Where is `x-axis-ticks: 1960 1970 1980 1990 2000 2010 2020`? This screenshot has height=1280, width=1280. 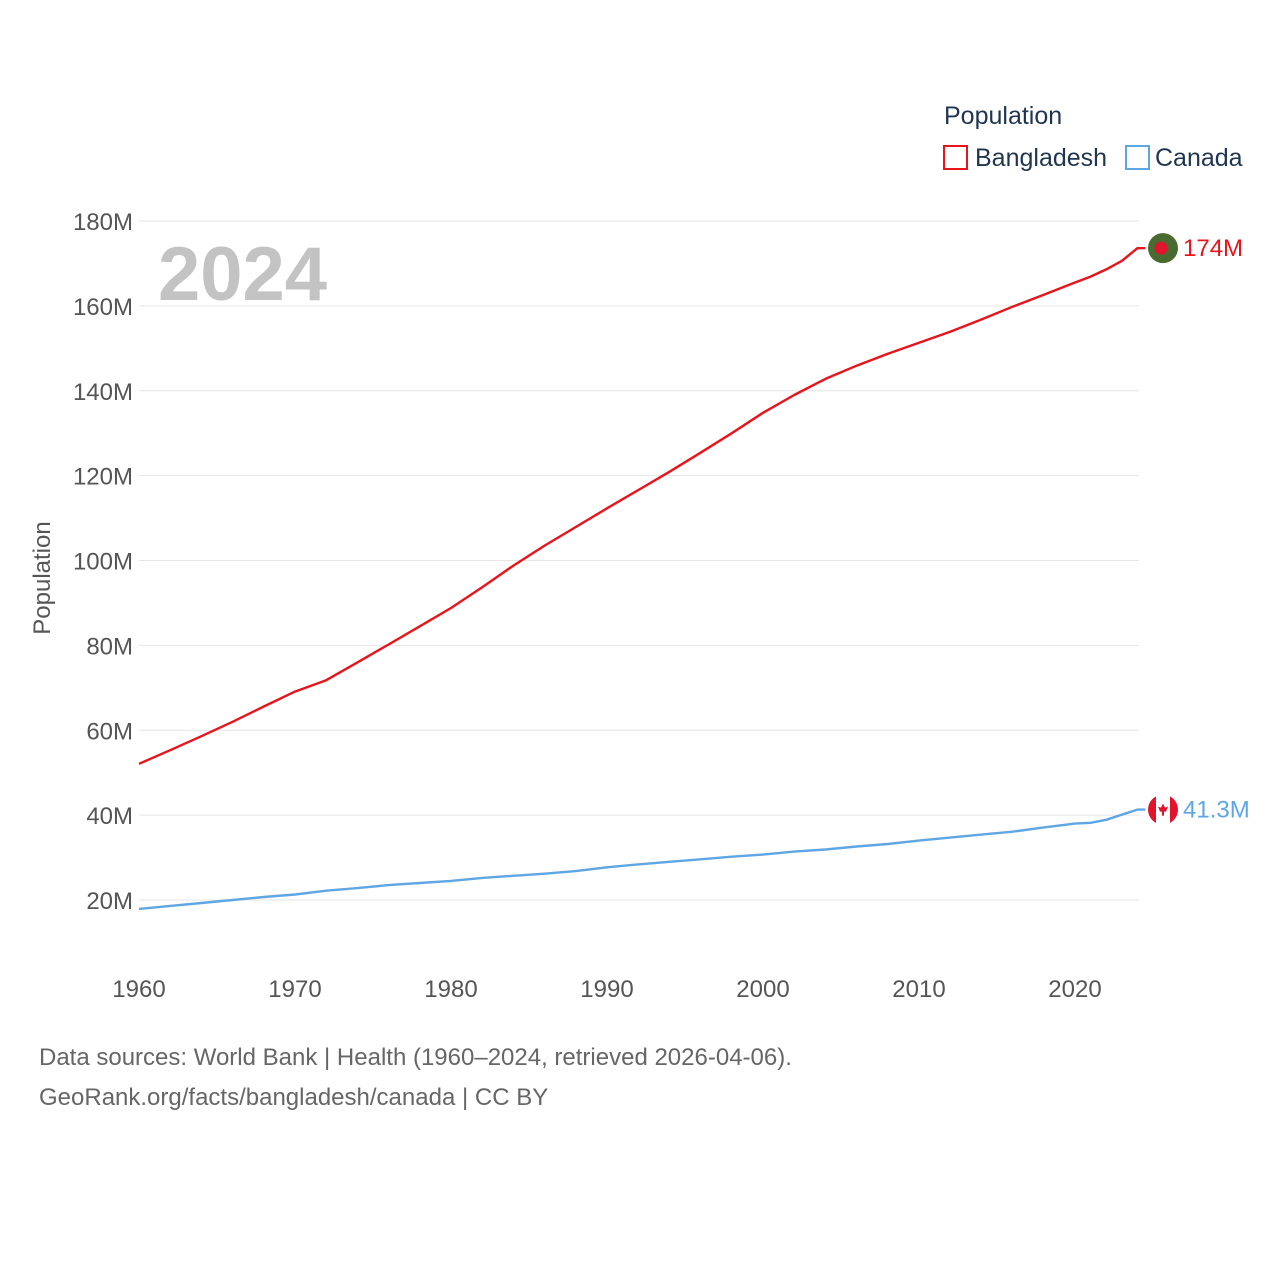
x-axis-ticks: 1960 1970 1980 1990 2000 2010 2020 is located at coordinates (606, 989).